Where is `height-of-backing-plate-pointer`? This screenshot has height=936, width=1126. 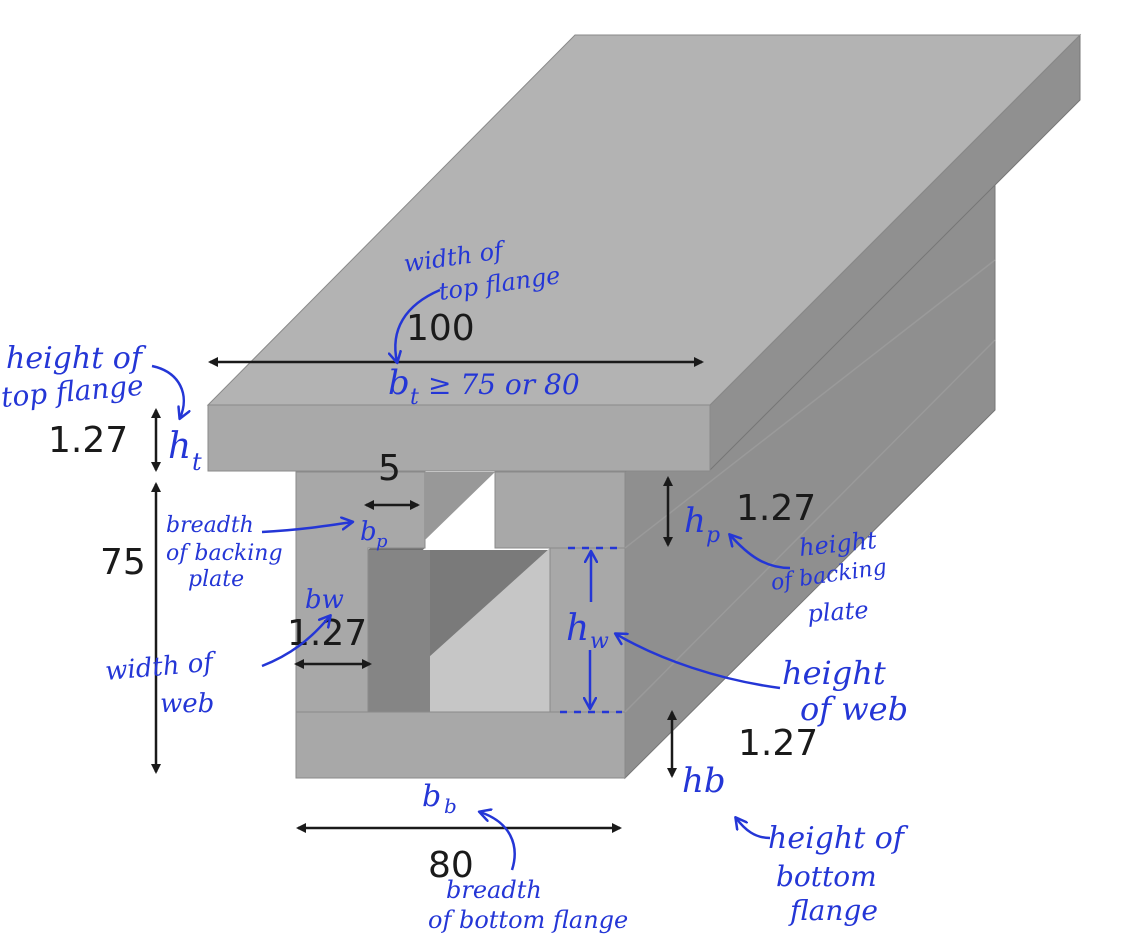
height-of-backing-plate-pointer is located at coordinates (760, 552).